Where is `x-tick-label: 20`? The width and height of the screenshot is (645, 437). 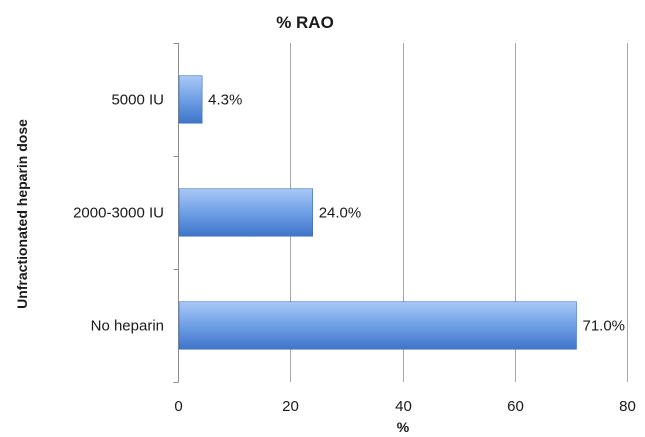
x-tick-label: 20 is located at coordinates (290, 406).